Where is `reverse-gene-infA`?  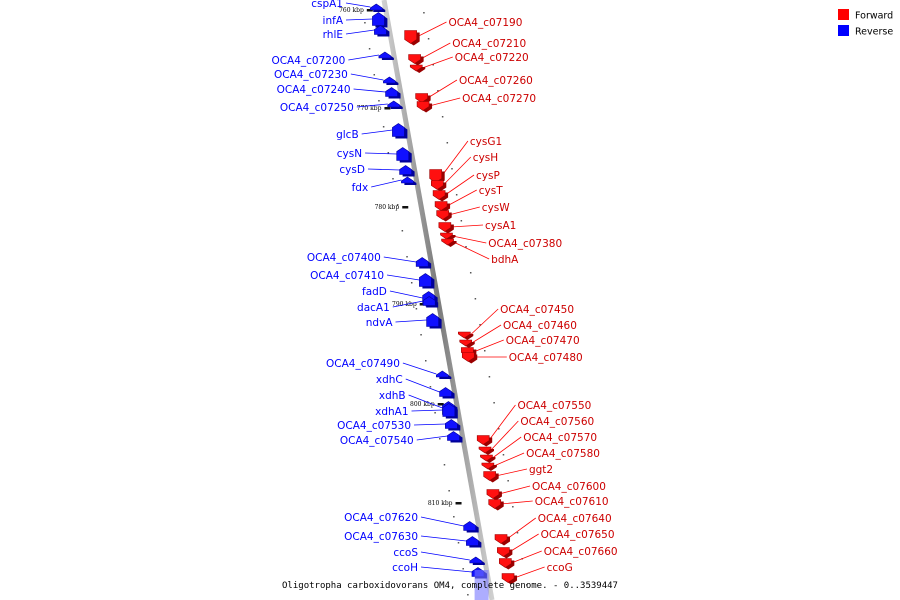
reverse-gene-infA is located at coordinates (380, 20).